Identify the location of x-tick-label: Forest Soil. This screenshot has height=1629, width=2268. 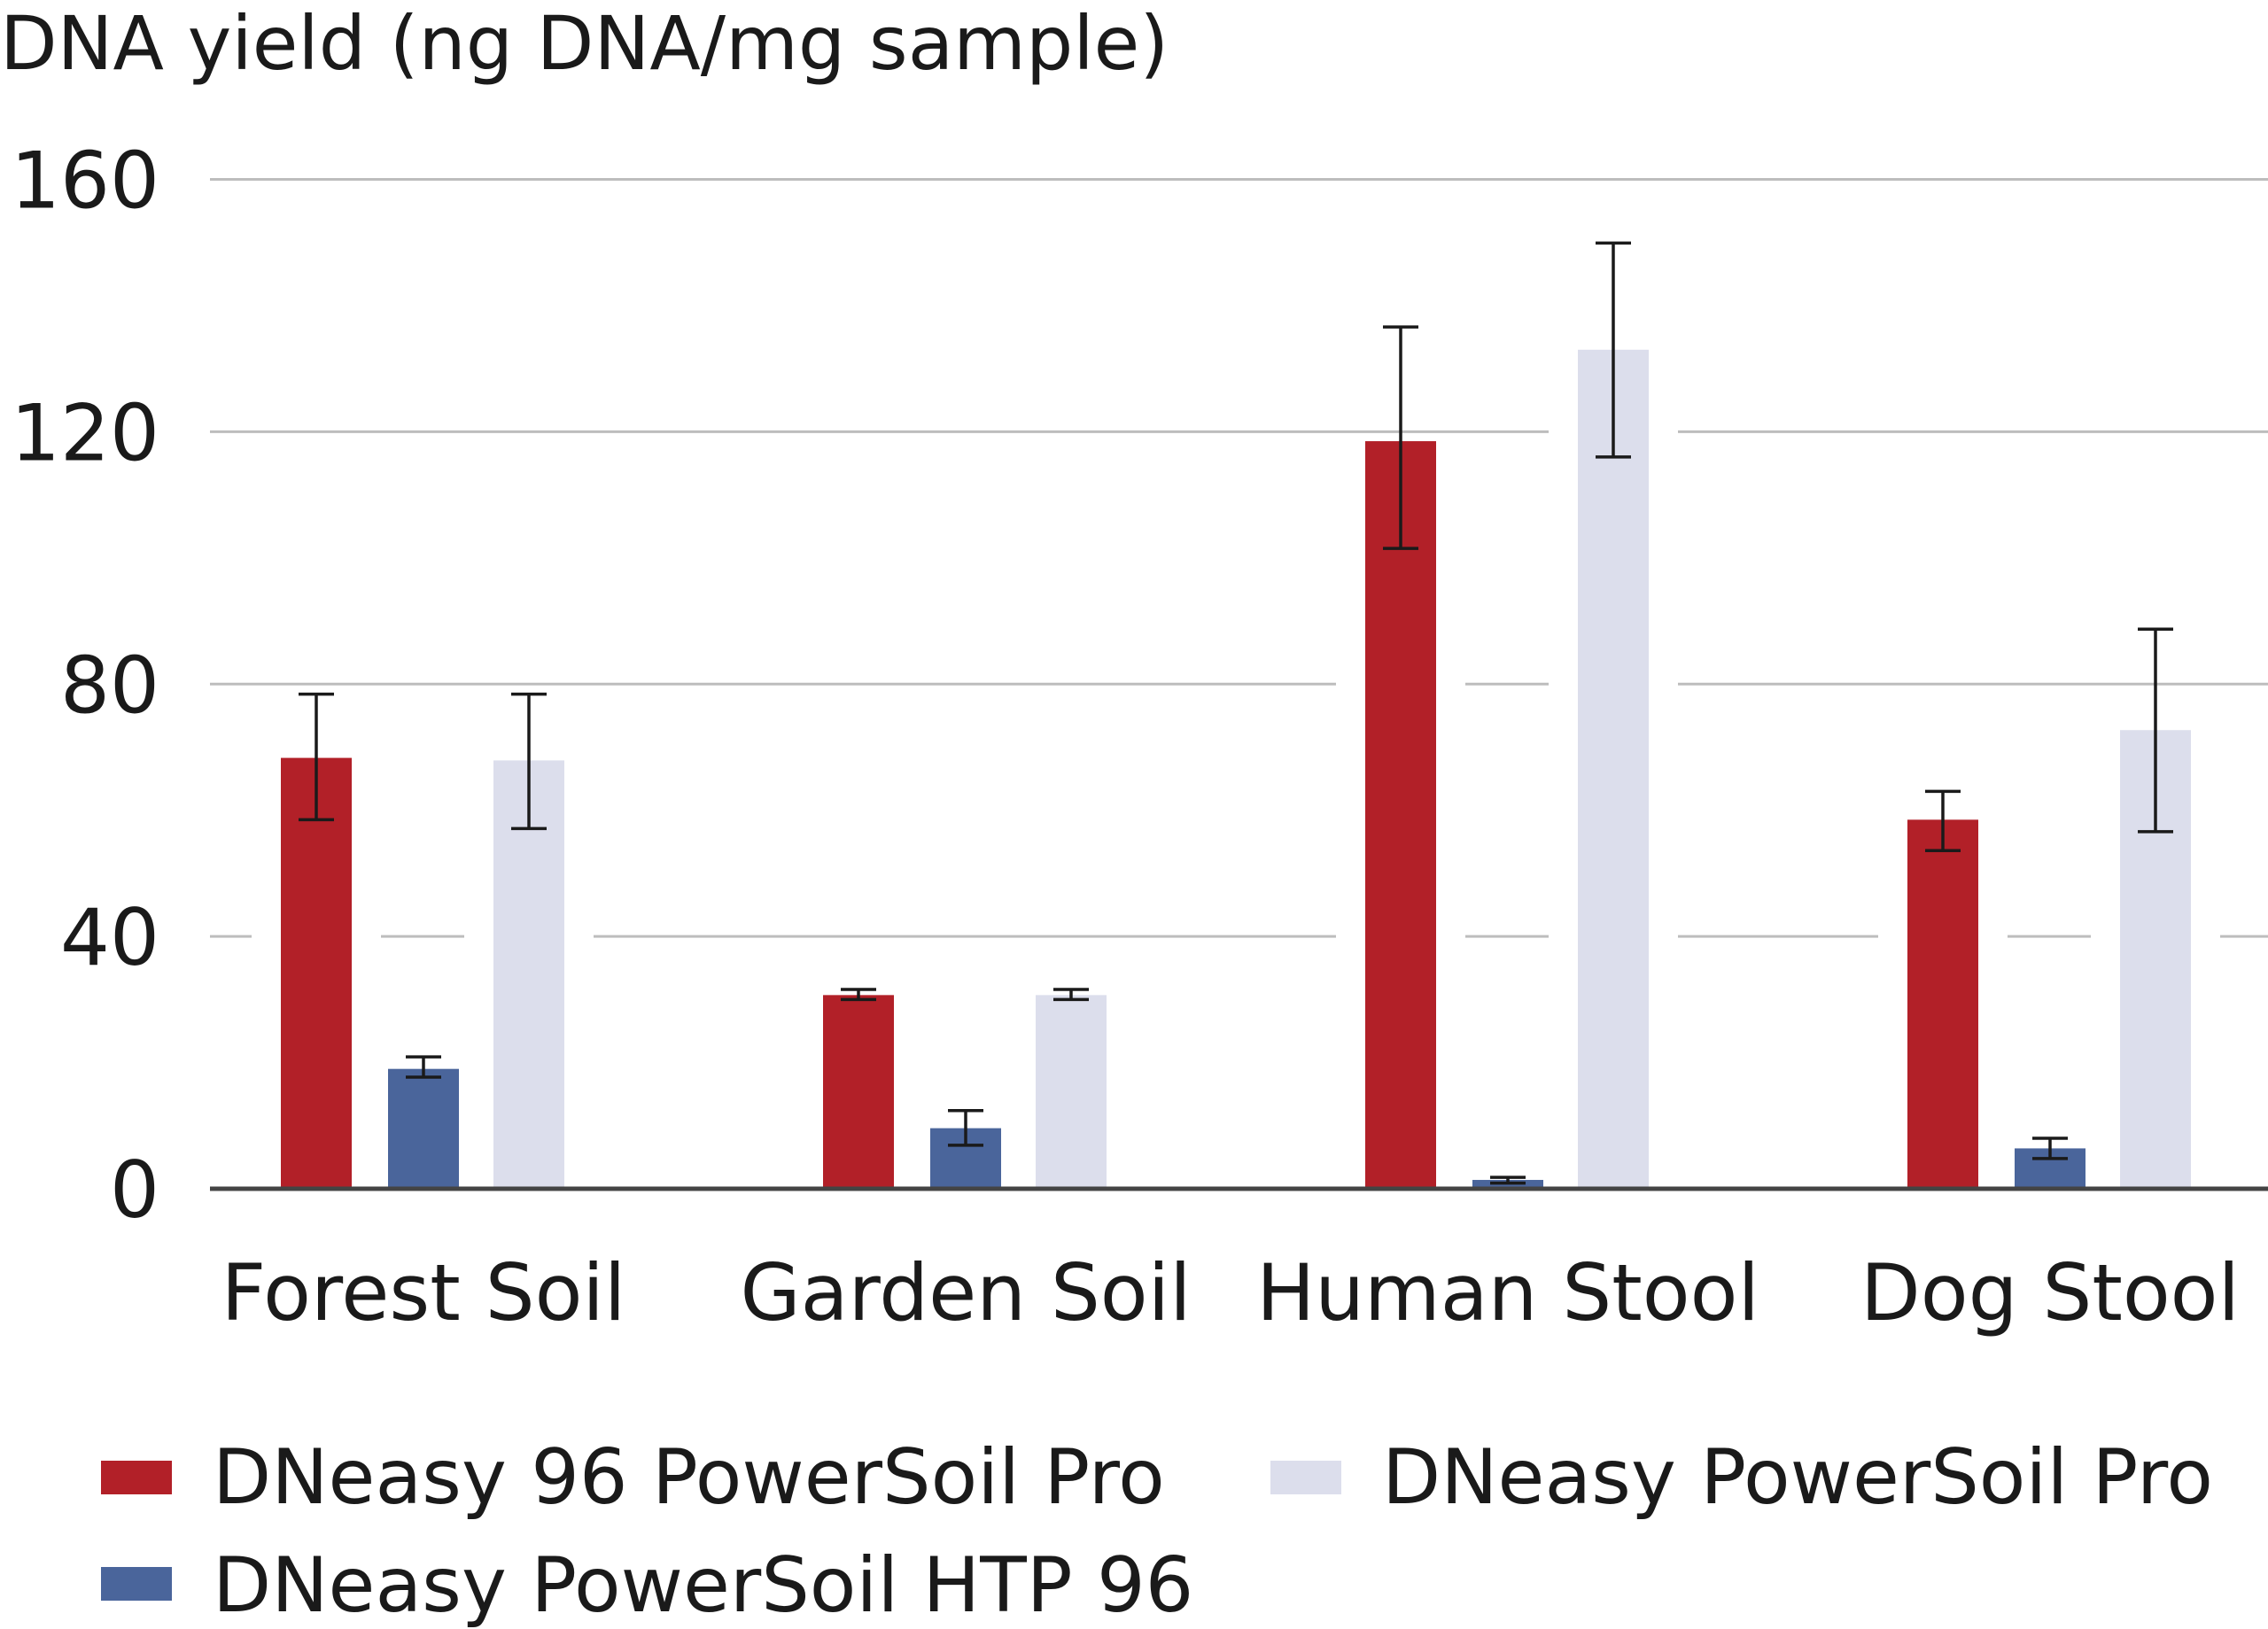
(423, 1292).